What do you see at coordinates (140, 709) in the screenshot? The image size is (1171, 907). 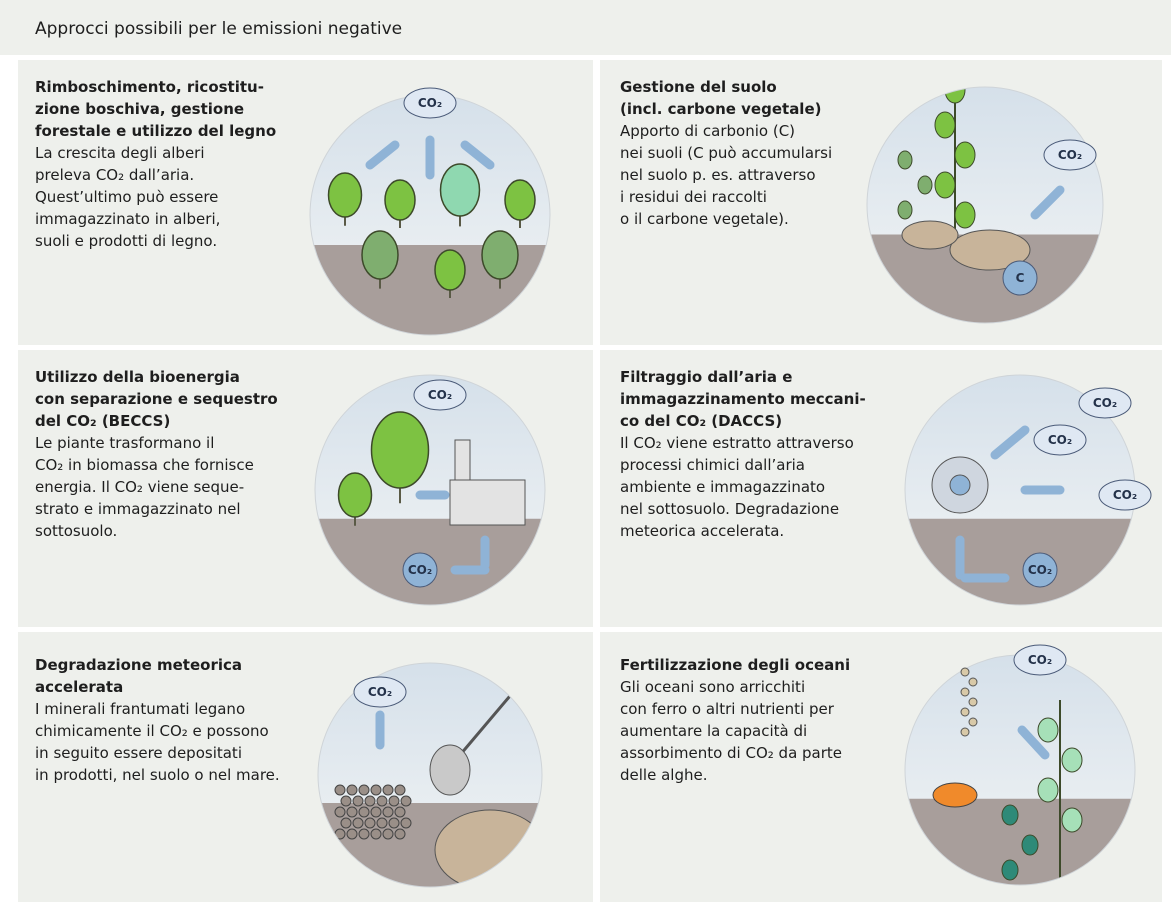 I see `panel-body: I minerali frantumati legano` at bounding box center [140, 709].